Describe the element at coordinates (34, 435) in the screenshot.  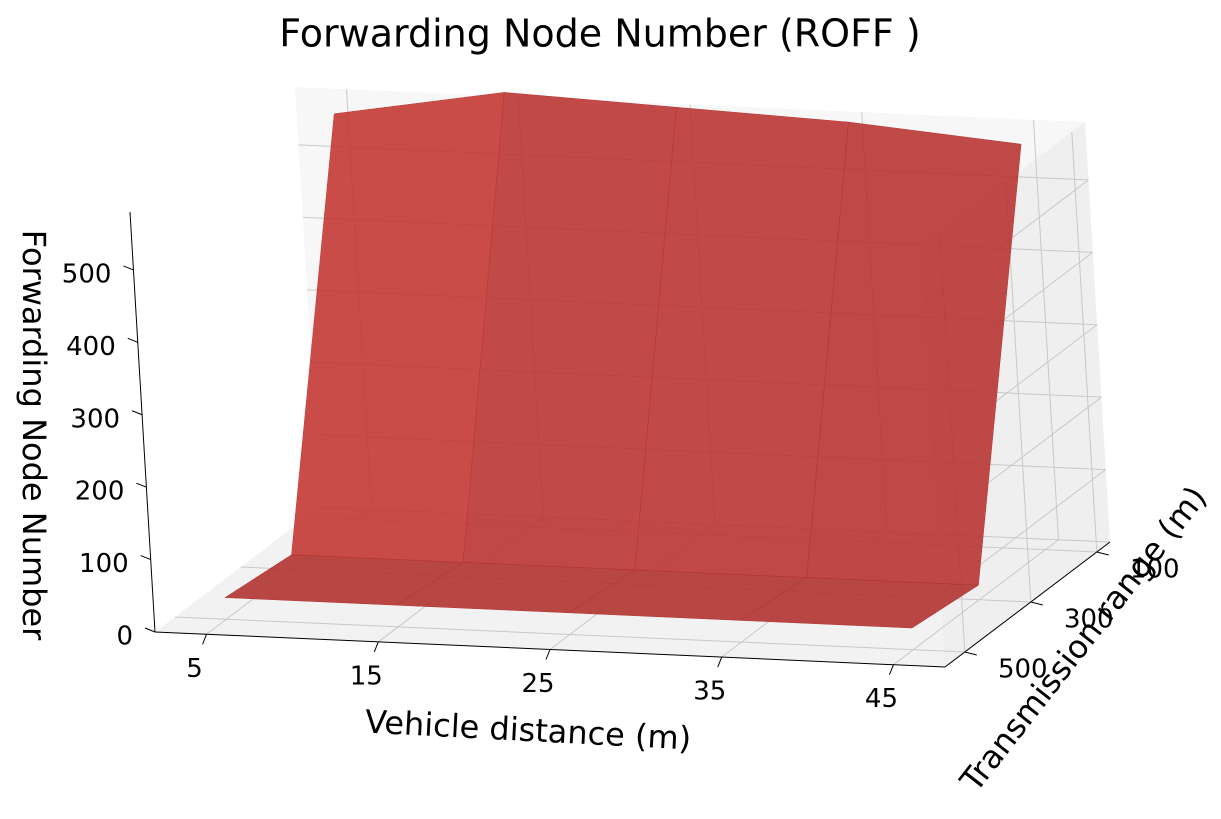
I see `z-axis-label: Forwarding Node Number` at that location.